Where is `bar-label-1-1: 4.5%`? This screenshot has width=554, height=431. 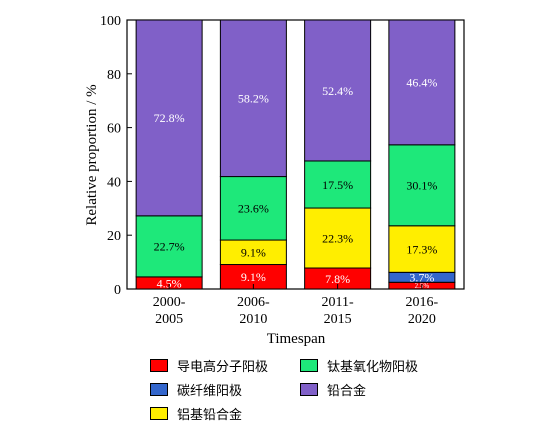 bar-label-1-1: 4.5% is located at coordinates (169, 283).